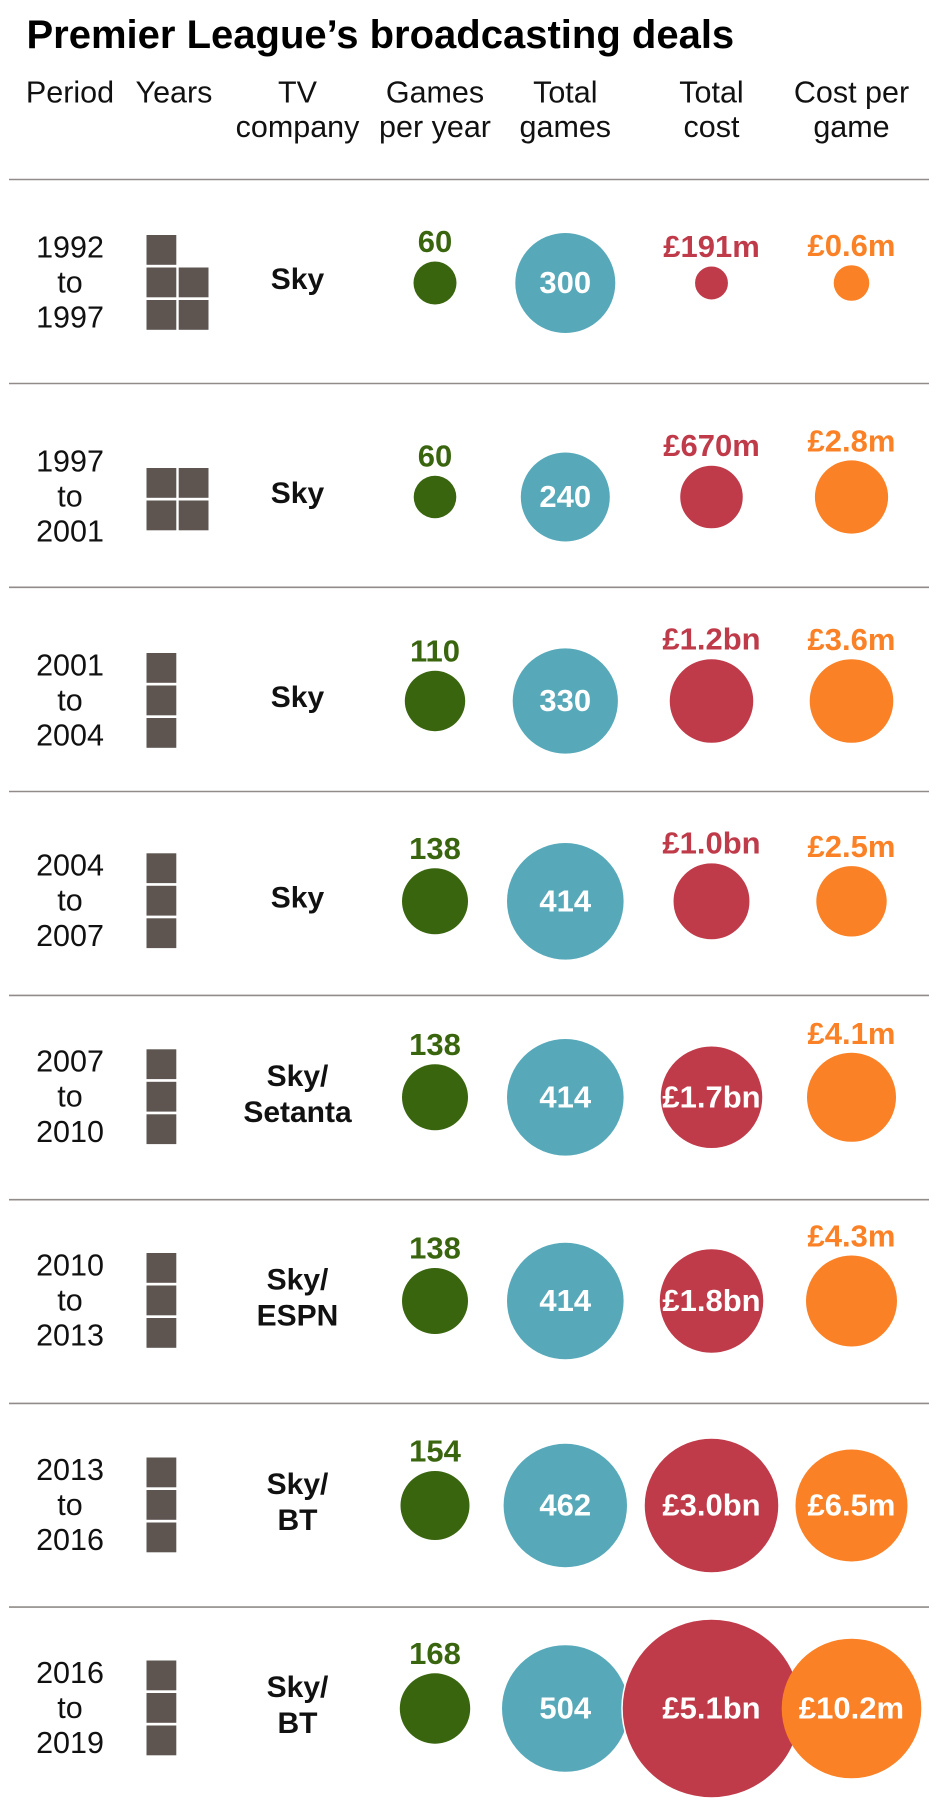  Describe the element at coordinates (566, 127) in the screenshot. I see `svg-text: games` at that location.